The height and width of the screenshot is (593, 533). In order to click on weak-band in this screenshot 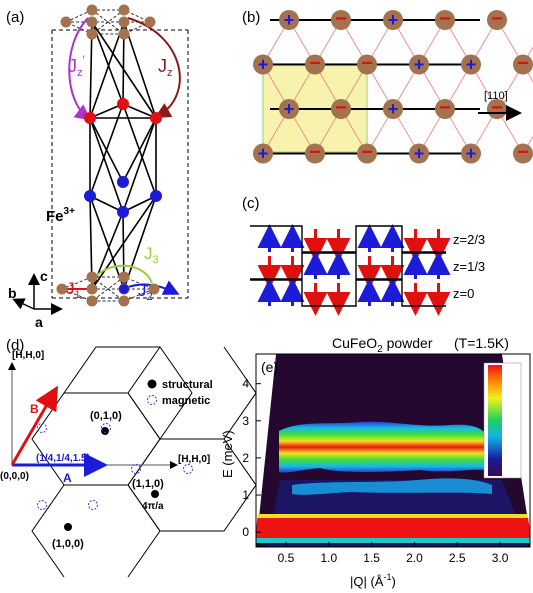, I will do `click(392, 486)`.